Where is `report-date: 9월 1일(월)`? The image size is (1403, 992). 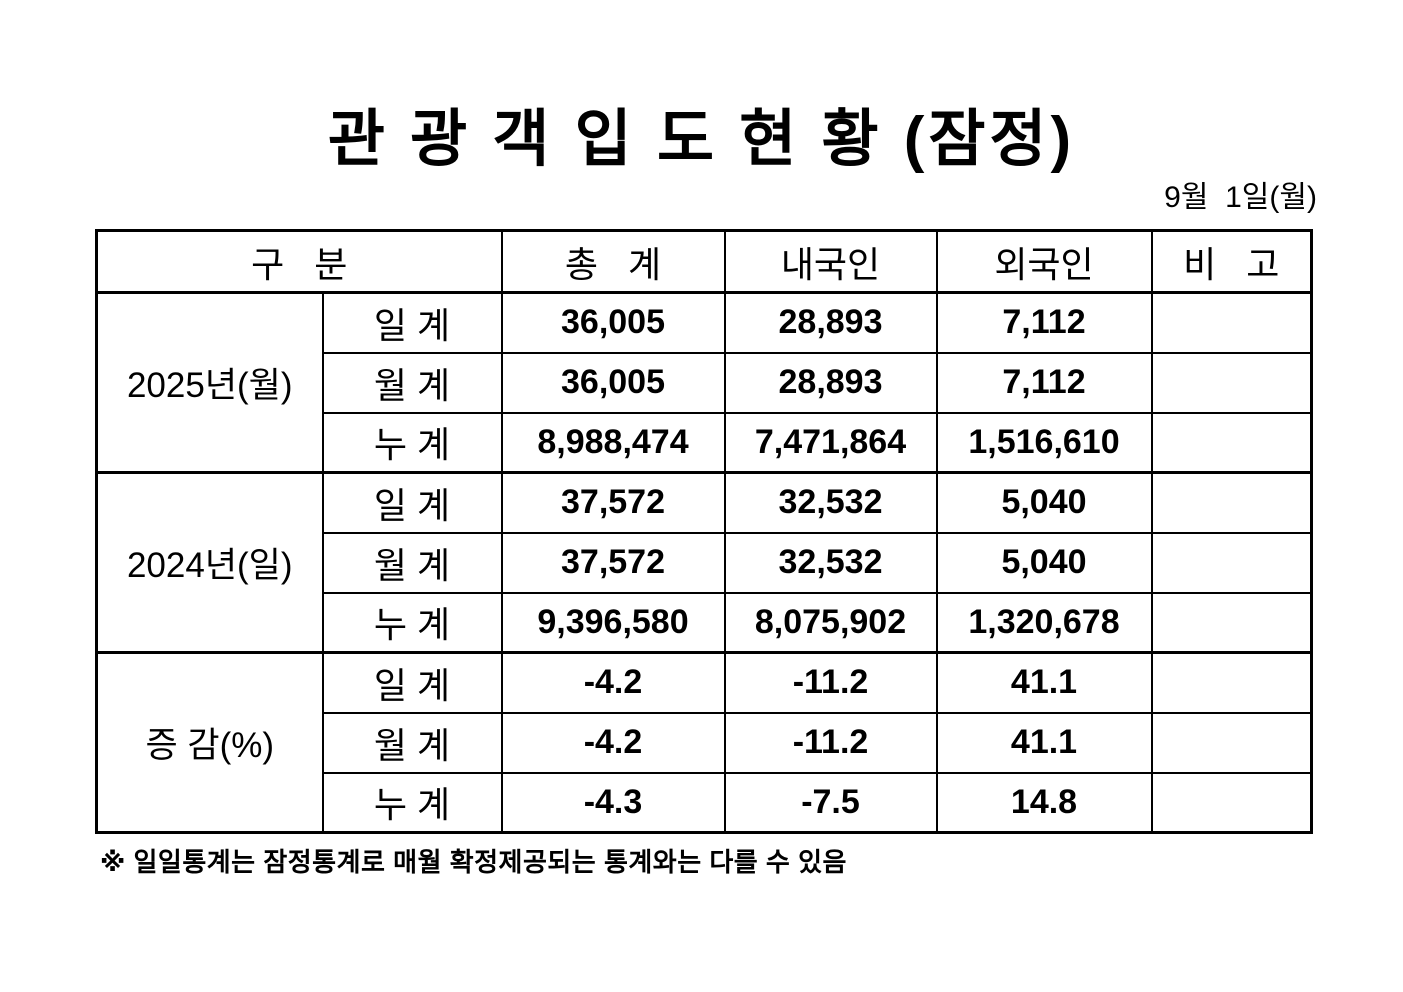
report-date: 9월 1일(월) is located at coordinates (1240, 197).